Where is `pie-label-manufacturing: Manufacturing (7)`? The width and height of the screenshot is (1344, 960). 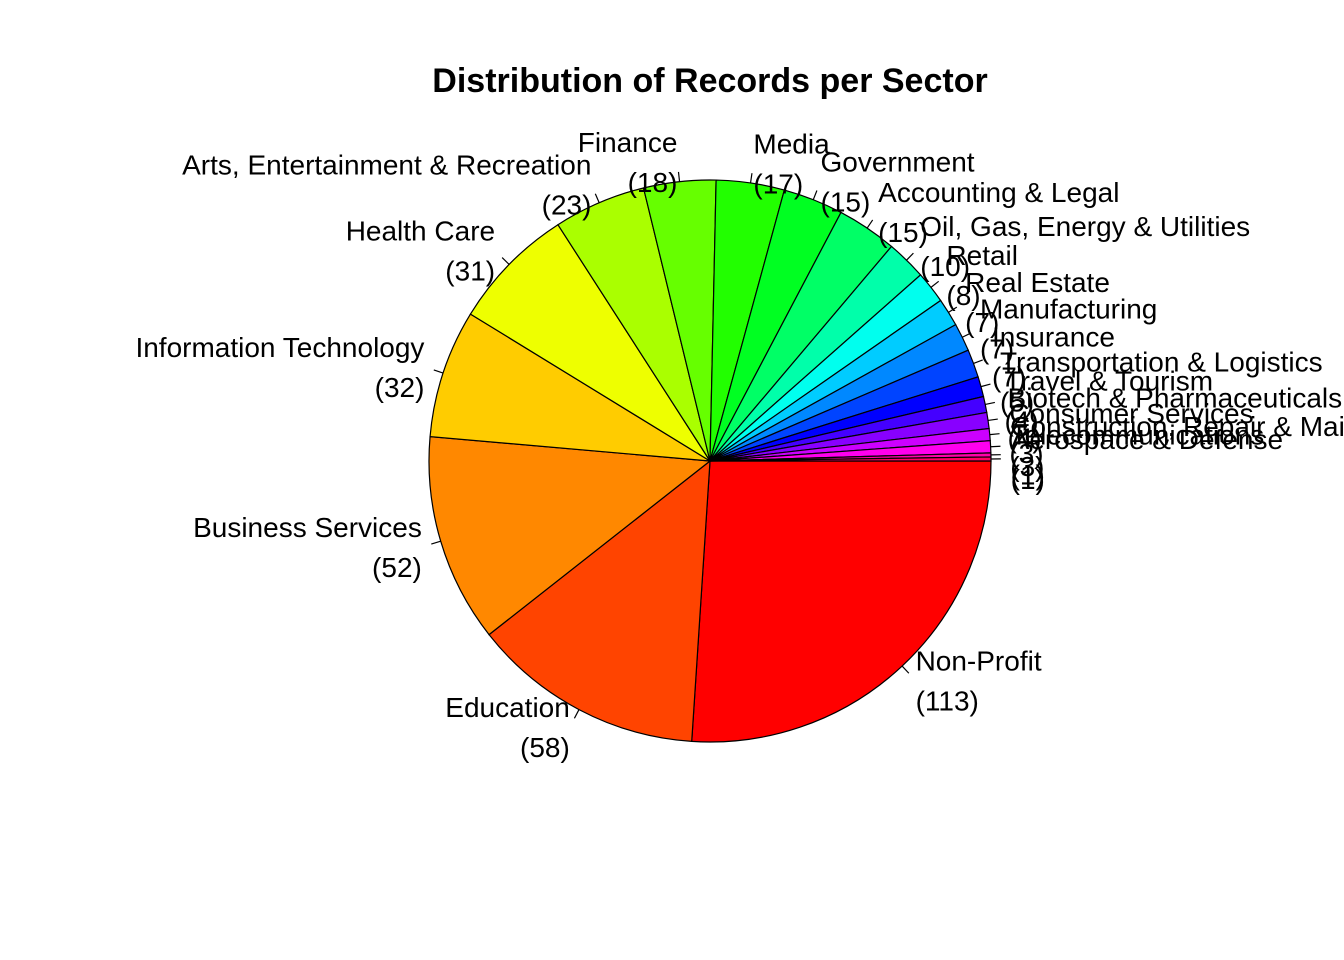
pie-label-manufacturing: Manufacturing (7) is located at coordinates (1068, 329).